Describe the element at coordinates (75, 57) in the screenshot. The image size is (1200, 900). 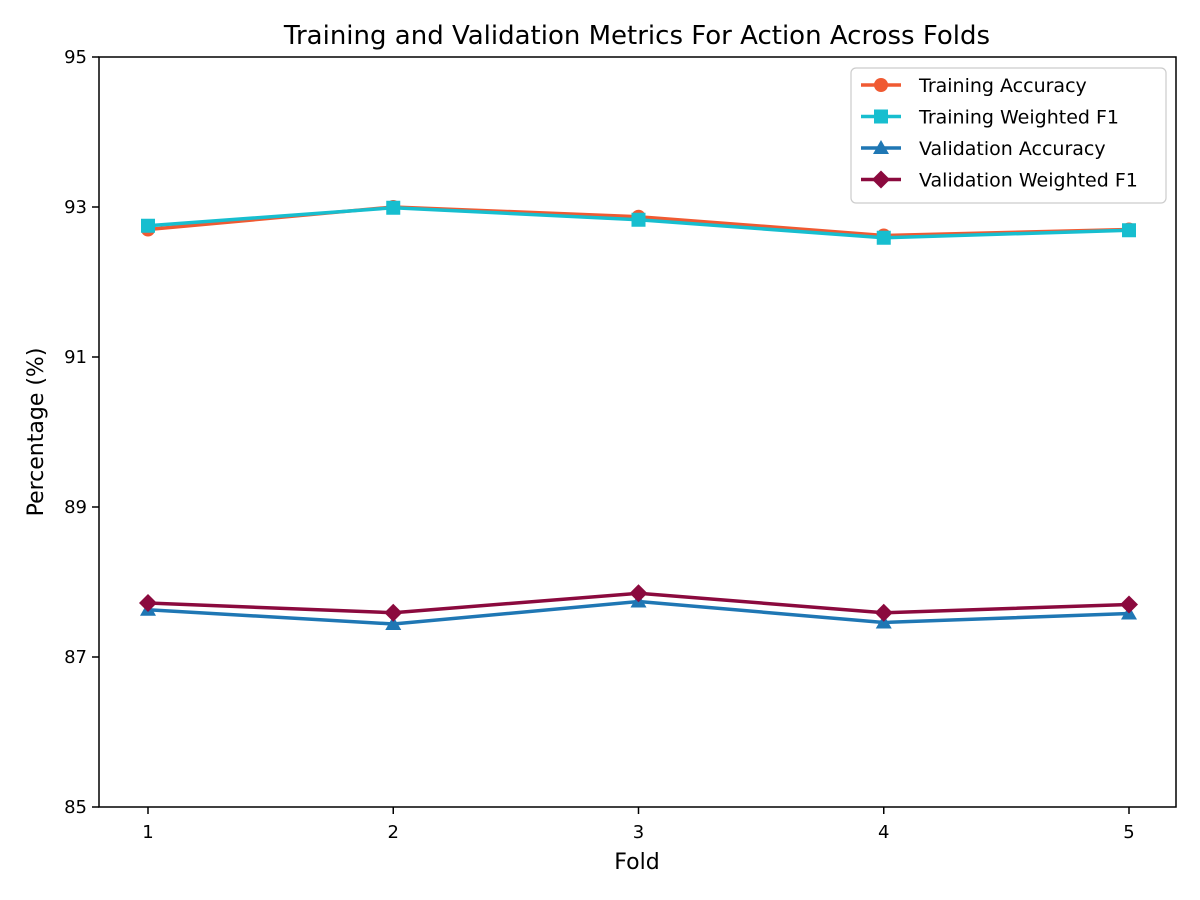
I see `y-tick-label: 95` at that location.